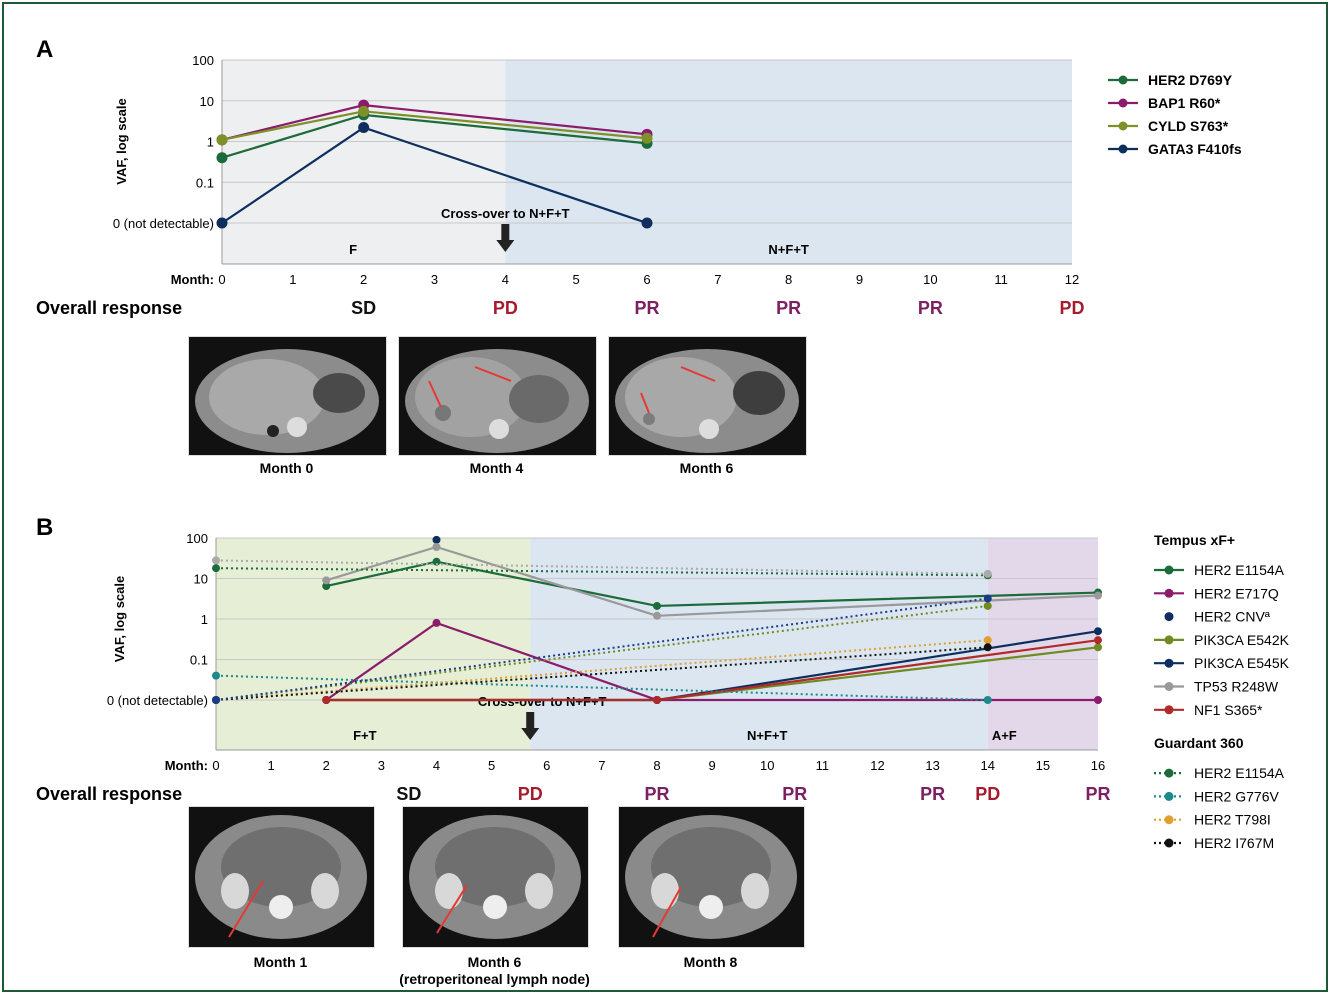 The height and width of the screenshot is (998, 1334). I want to click on x-tick-label: 3, so click(434, 279).